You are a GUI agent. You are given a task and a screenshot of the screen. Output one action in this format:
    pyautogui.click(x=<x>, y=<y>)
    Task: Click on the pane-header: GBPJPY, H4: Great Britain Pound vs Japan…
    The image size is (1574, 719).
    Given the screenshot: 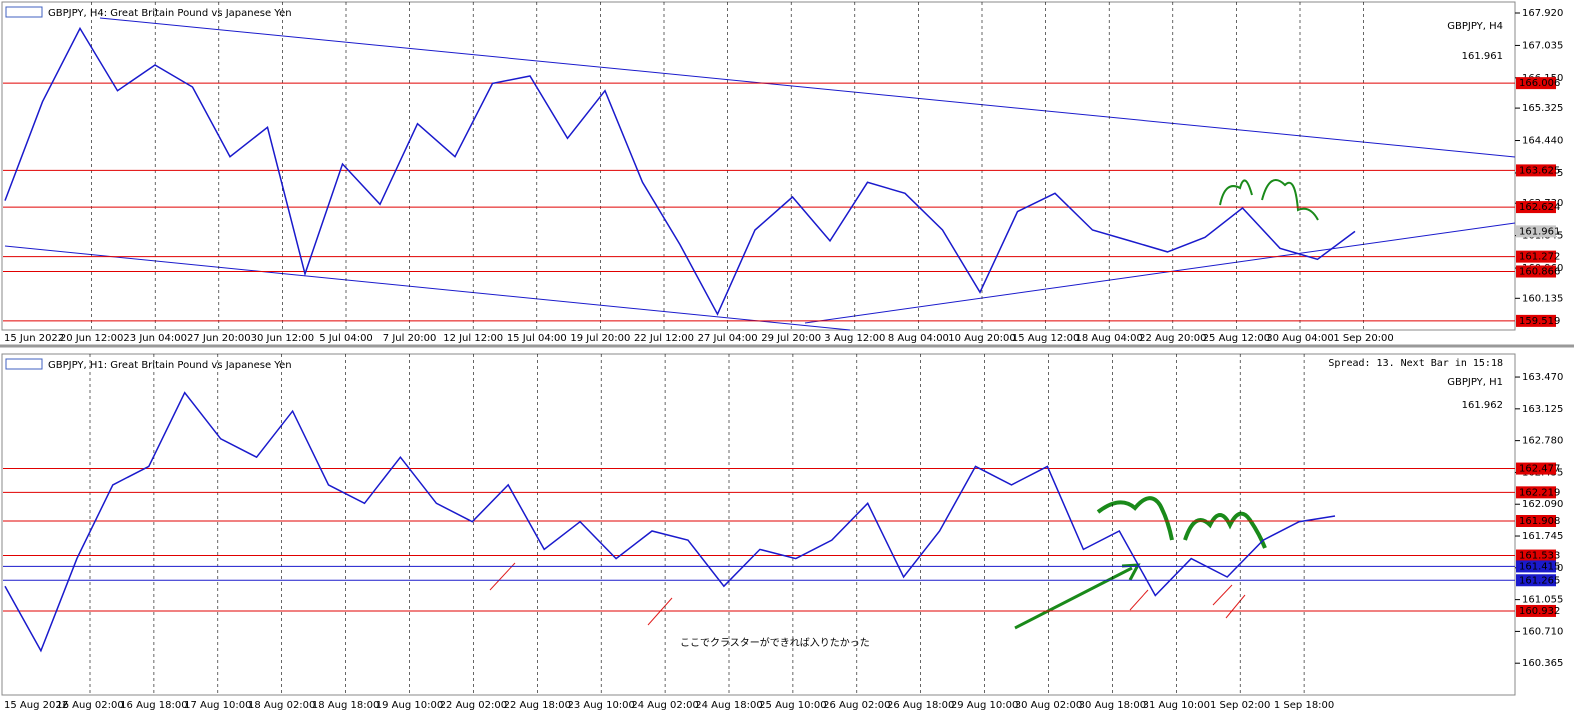 What is the action you would take?
    pyautogui.click(x=170, y=13)
    